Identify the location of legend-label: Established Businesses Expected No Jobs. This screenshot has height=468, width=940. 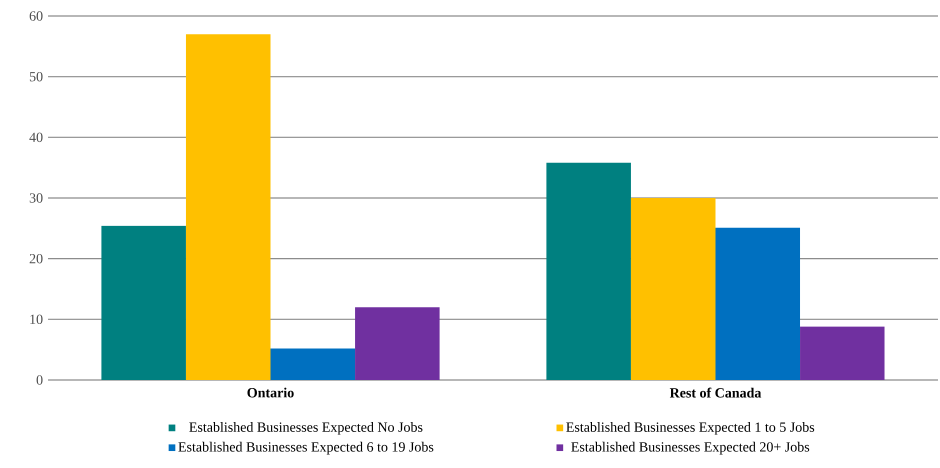
(305, 428).